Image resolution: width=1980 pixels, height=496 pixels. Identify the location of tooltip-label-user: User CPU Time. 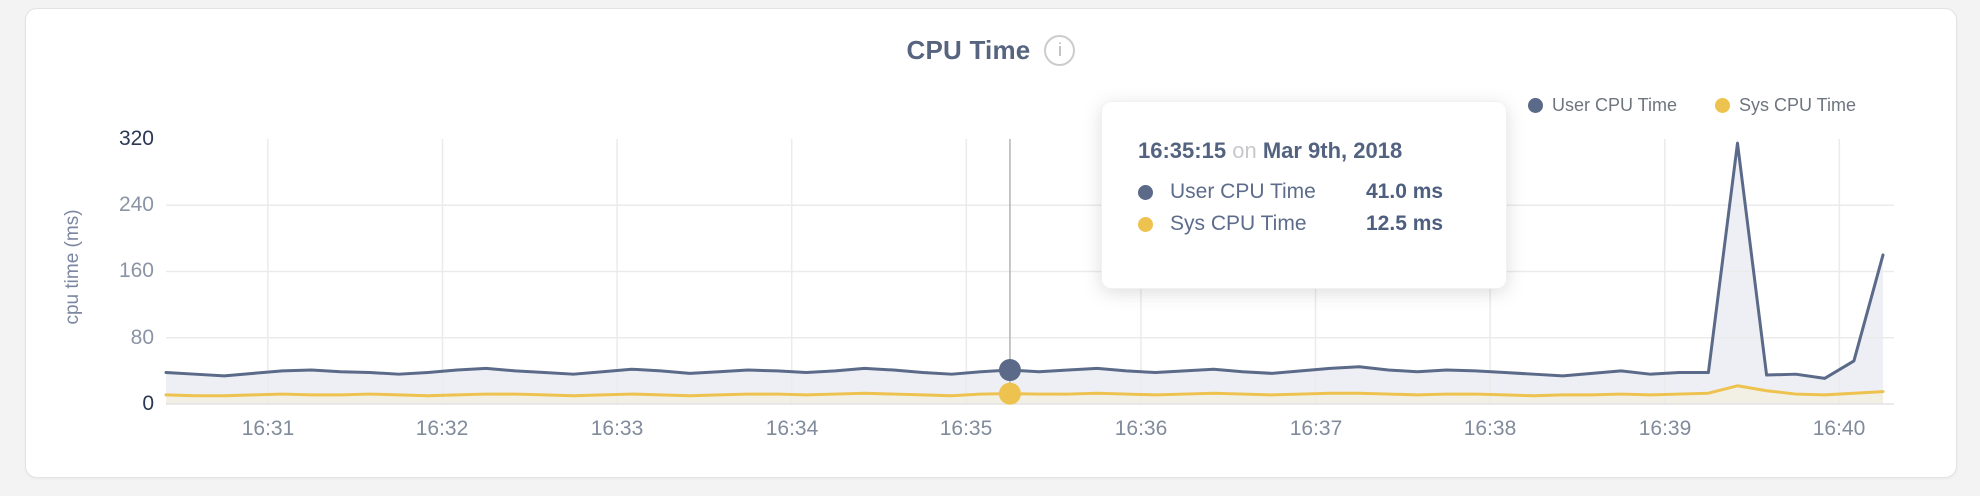
(1243, 191).